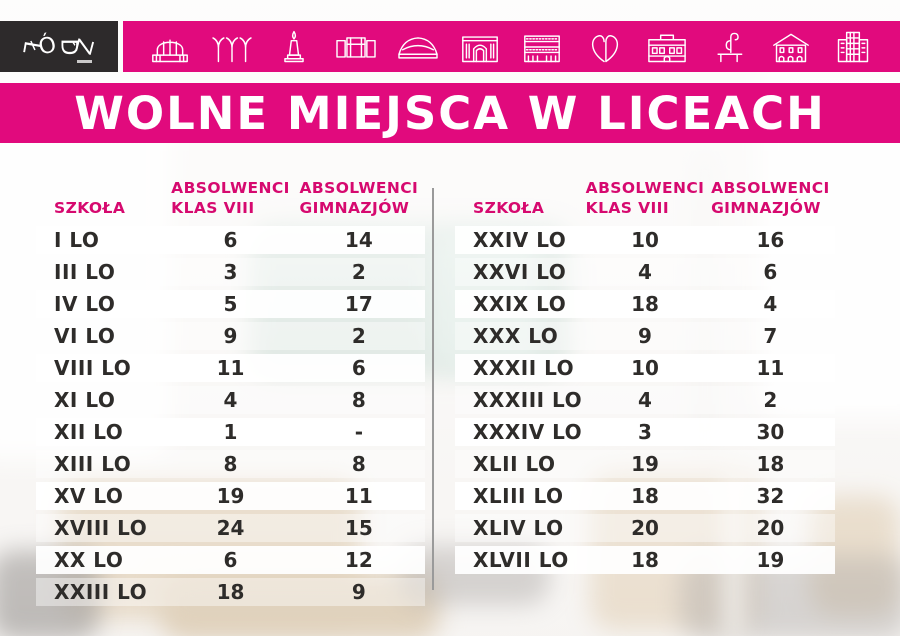 The width and height of the screenshot is (900, 636). What do you see at coordinates (729, 47) in the screenshot?
I see `bench-sculpture-icon` at bounding box center [729, 47].